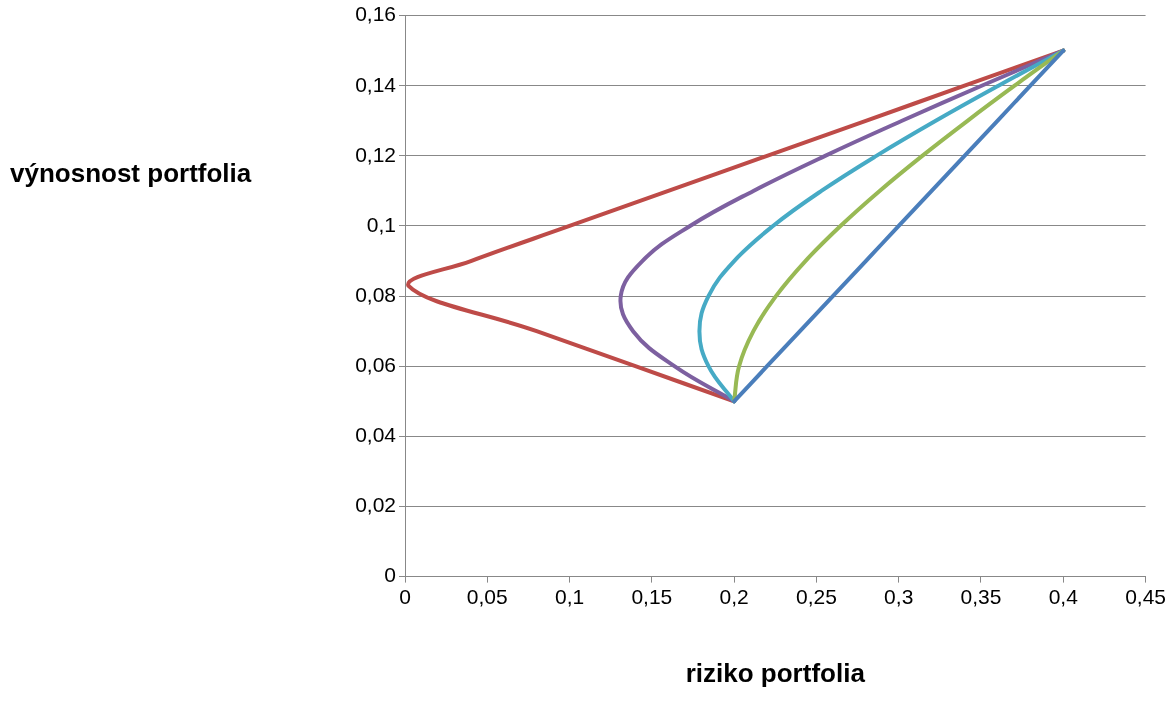 The width and height of the screenshot is (1169, 704). Describe the element at coordinates (375, 294) in the screenshot. I see `y-tick-label: 0,08` at that location.